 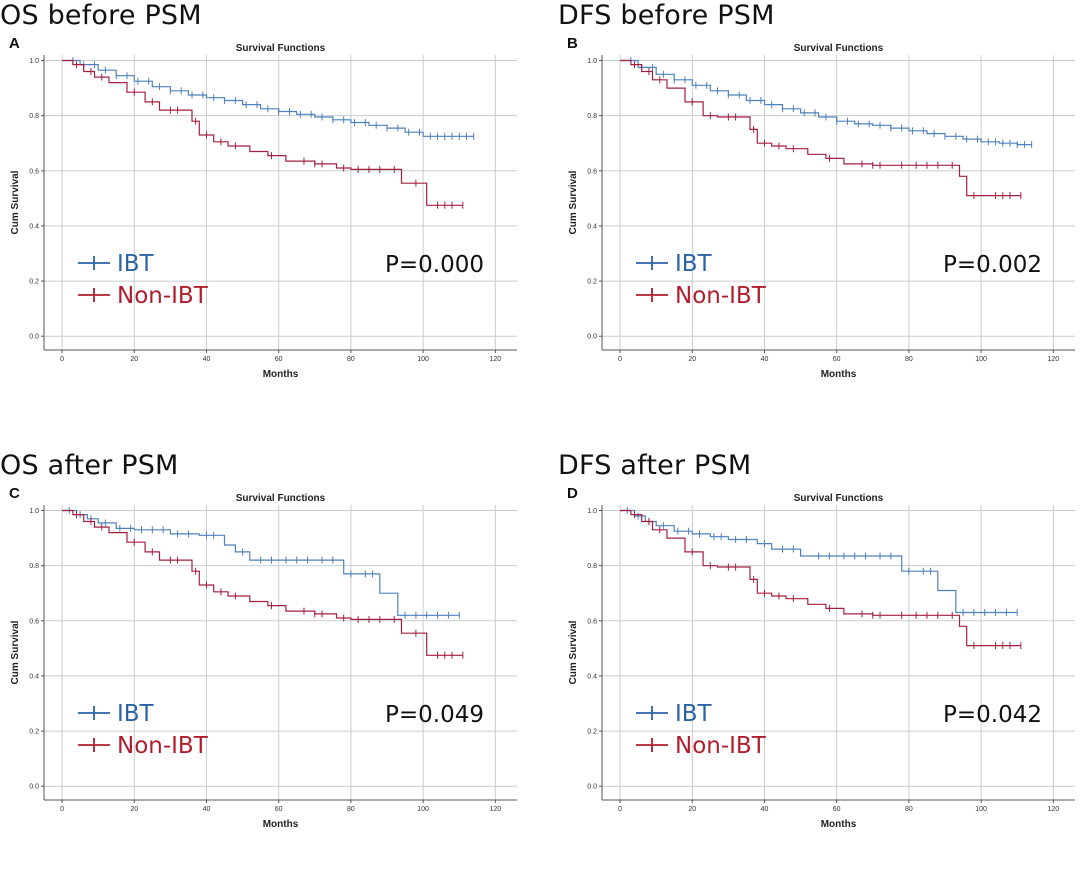 What do you see at coordinates (572, 493) in the screenshot?
I see `panel-letter: D` at bounding box center [572, 493].